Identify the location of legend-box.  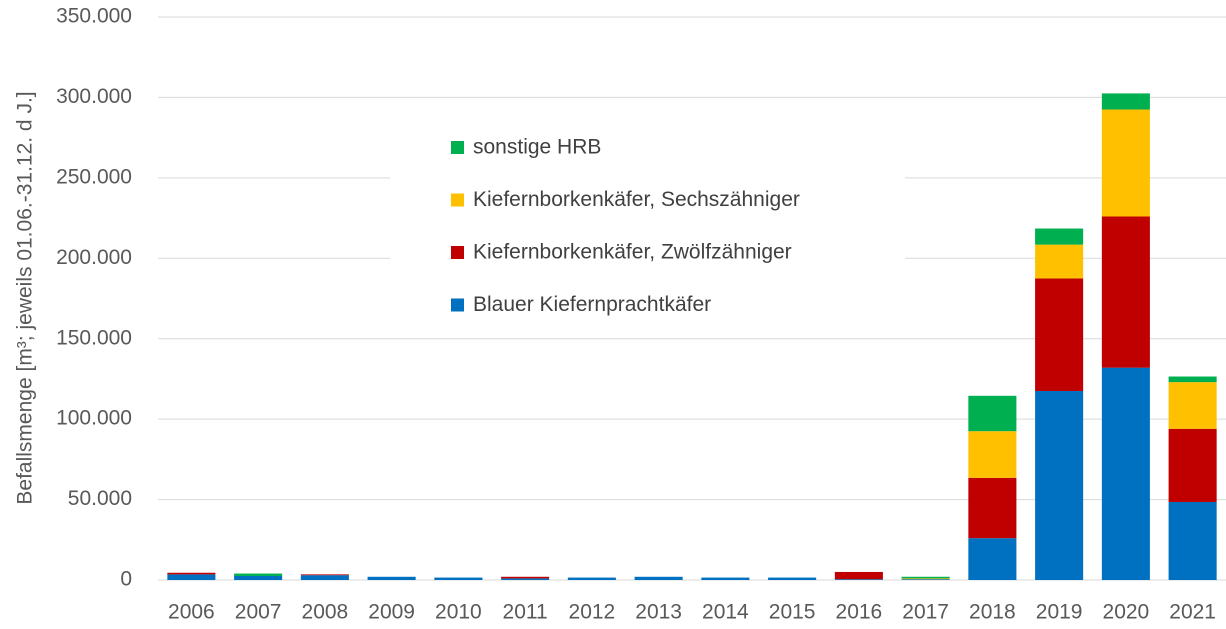
(647, 226).